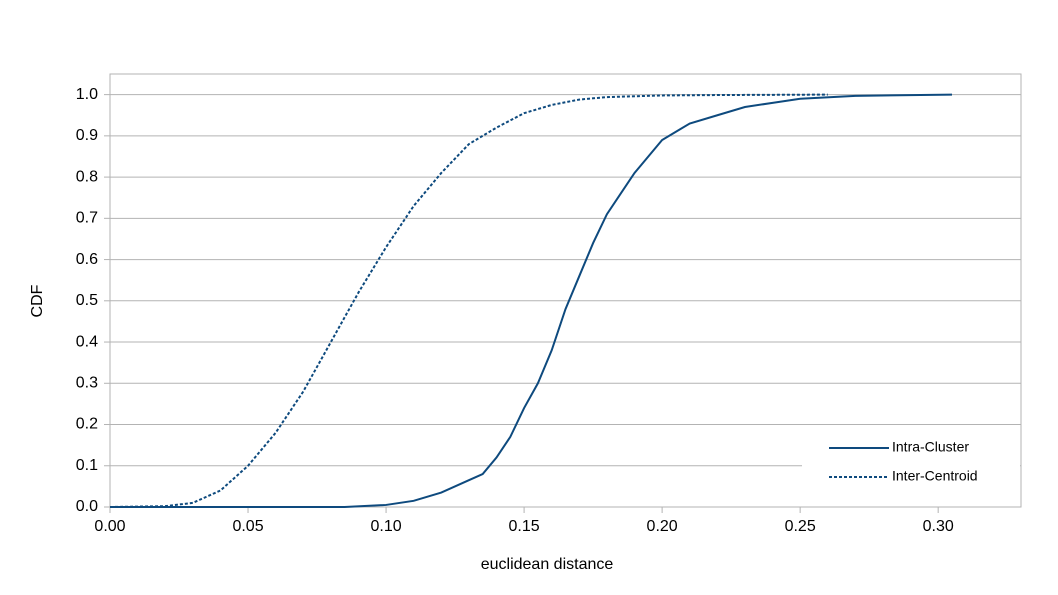 The height and width of the screenshot is (595, 1058). I want to click on legend-label: Intra-Cluster, so click(930, 447).